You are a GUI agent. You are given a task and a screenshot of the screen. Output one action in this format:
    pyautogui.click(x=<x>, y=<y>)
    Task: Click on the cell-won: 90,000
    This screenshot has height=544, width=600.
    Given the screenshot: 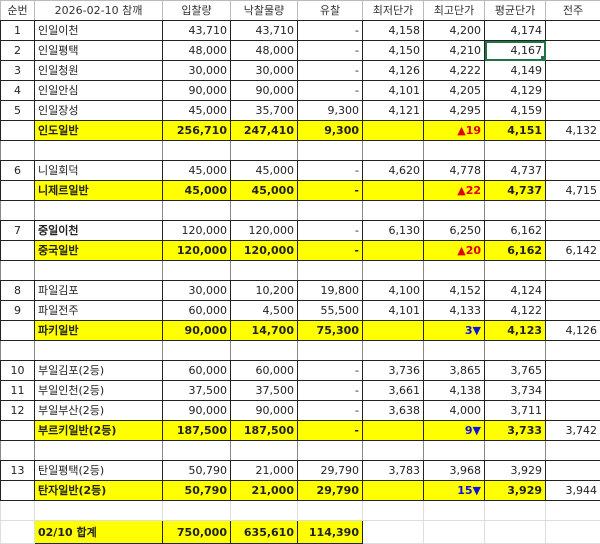 What is the action you would take?
    pyautogui.click(x=264, y=410)
    